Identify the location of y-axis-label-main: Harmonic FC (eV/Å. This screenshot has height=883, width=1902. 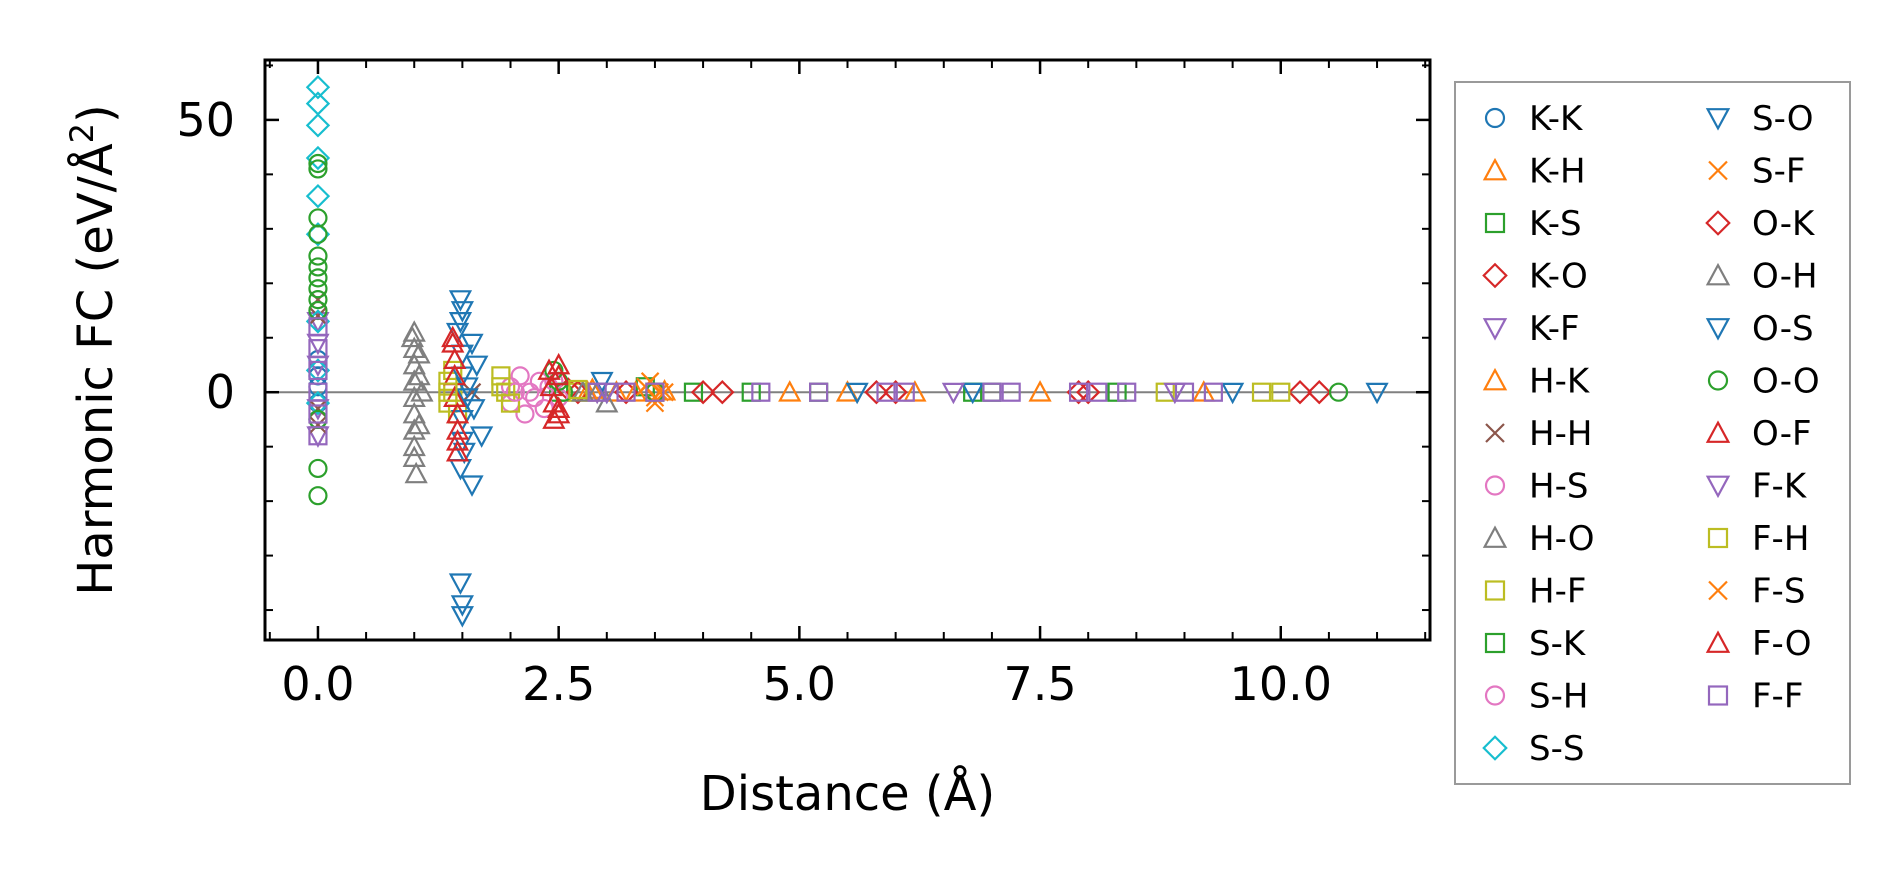
(95, 369).